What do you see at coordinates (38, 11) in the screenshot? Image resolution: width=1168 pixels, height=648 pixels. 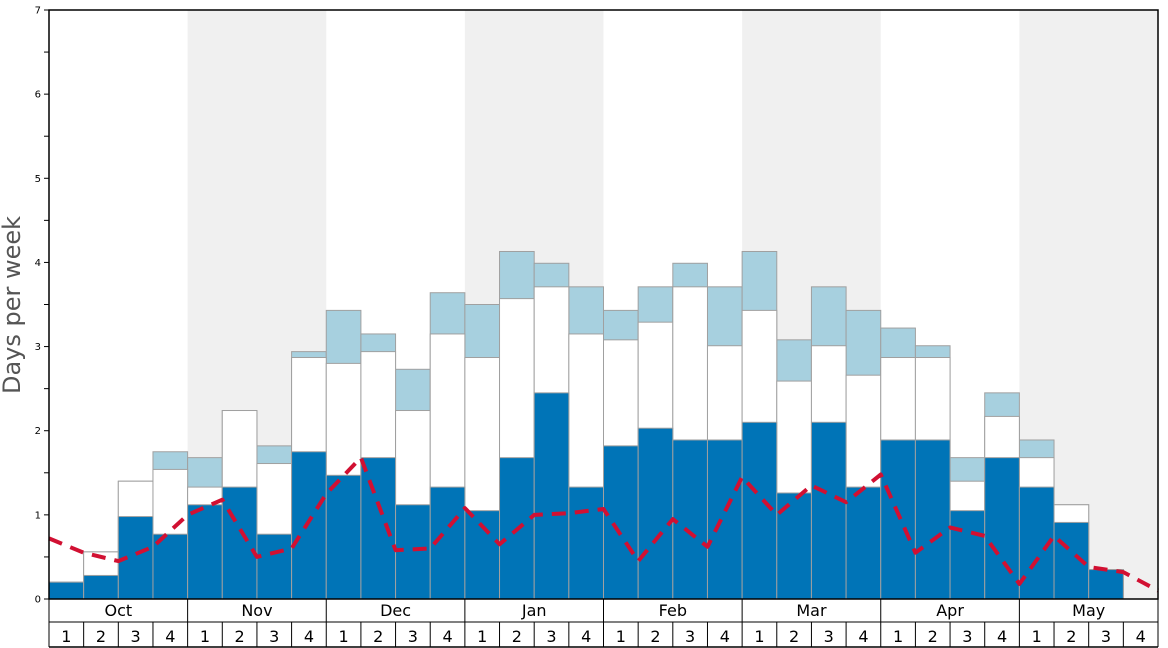 I see `y-tick-label: 7` at bounding box center [38, 11].